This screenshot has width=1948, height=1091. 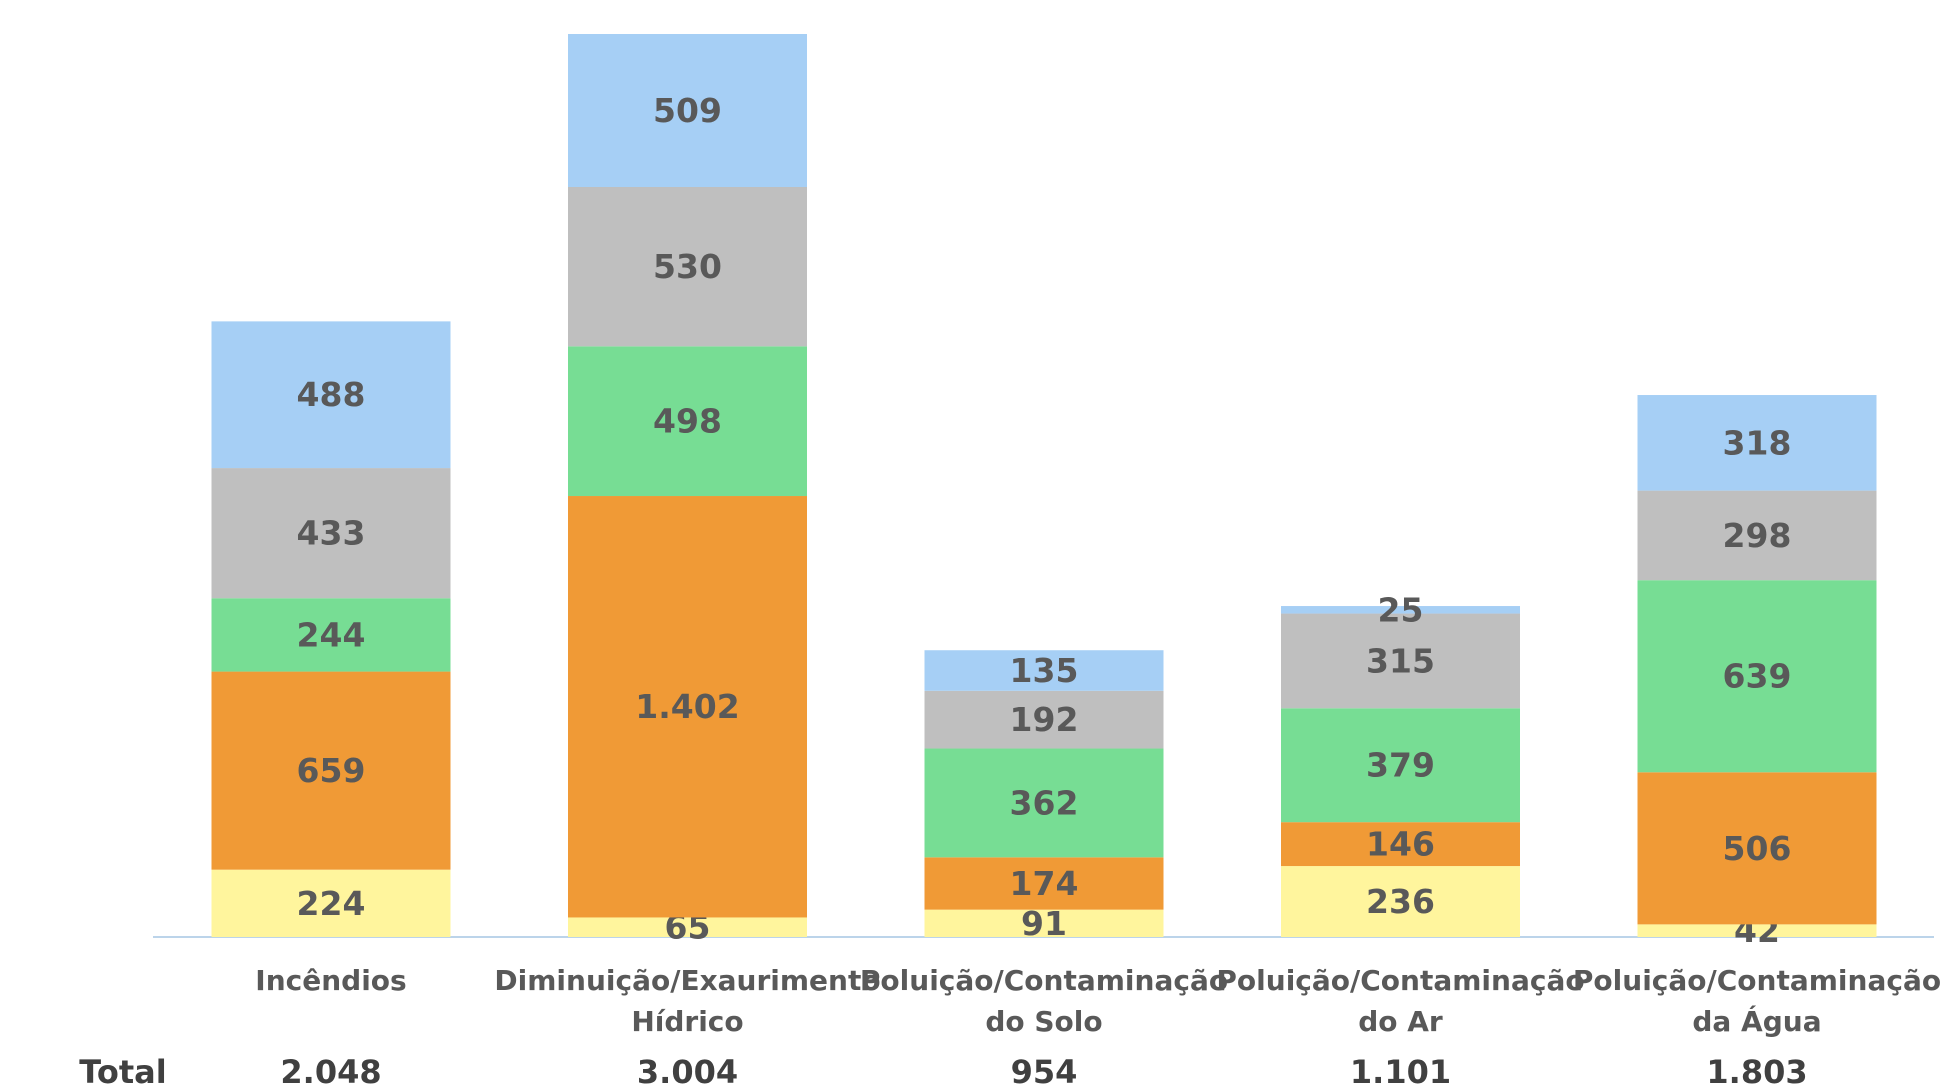 What do you see at coordinates (330, 1072) in the screenshot?
I see `total-label: 2.048` at bounding box center [330, 1072].